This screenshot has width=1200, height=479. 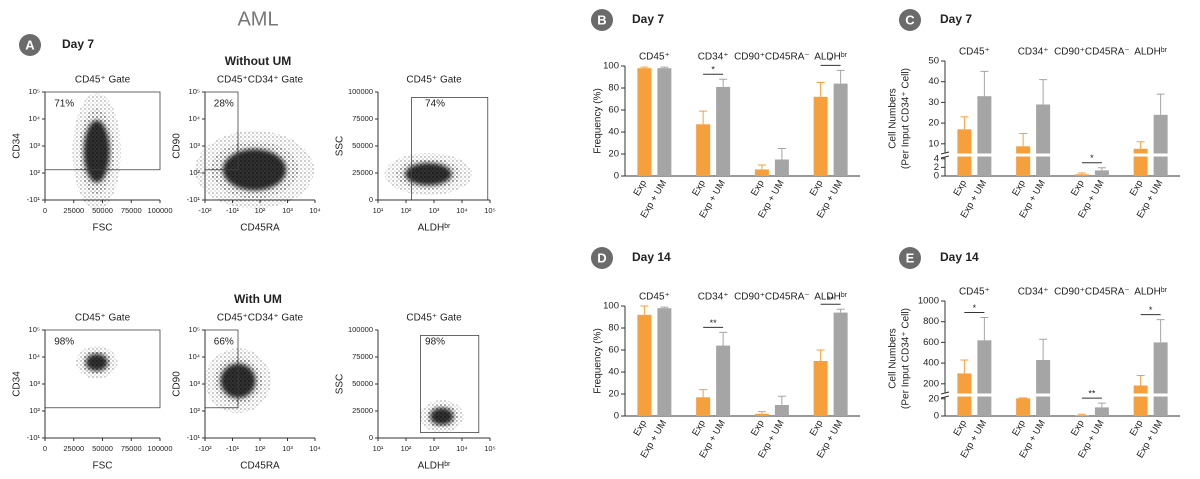 What do you see at coordinates (1033, 292) in the screenshot?
I see `group-label: CD34⁺` at bounding box center [1033, 292].